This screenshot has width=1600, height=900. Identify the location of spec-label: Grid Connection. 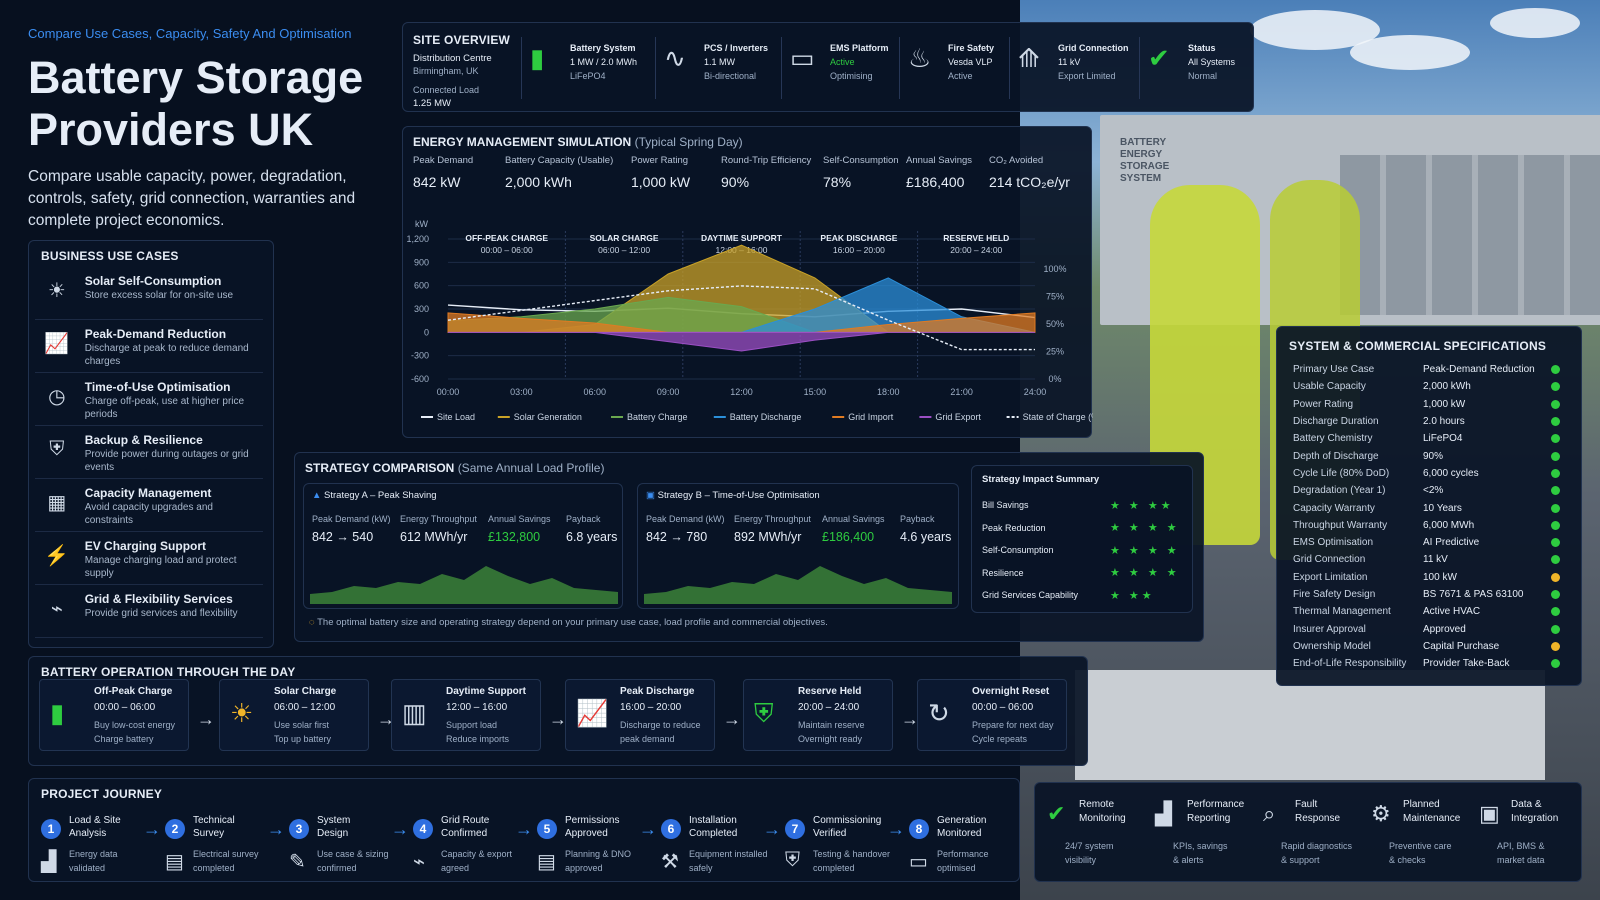
(1329, 560).